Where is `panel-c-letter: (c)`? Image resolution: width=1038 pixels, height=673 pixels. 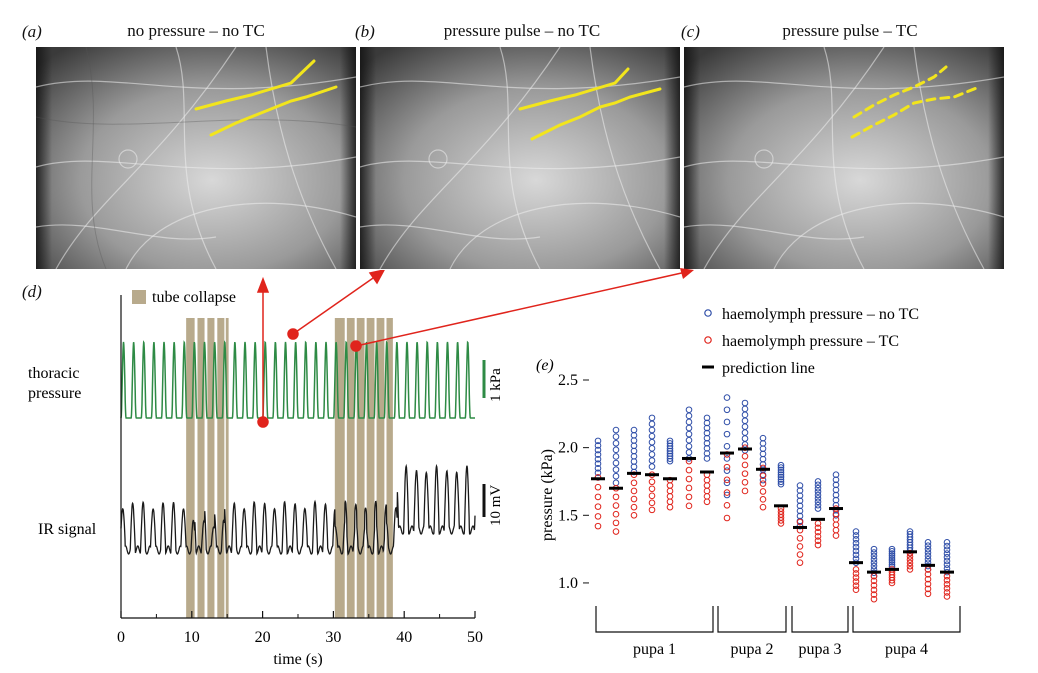
panel-c-letter: (c) is located at coordinates (690, 31).